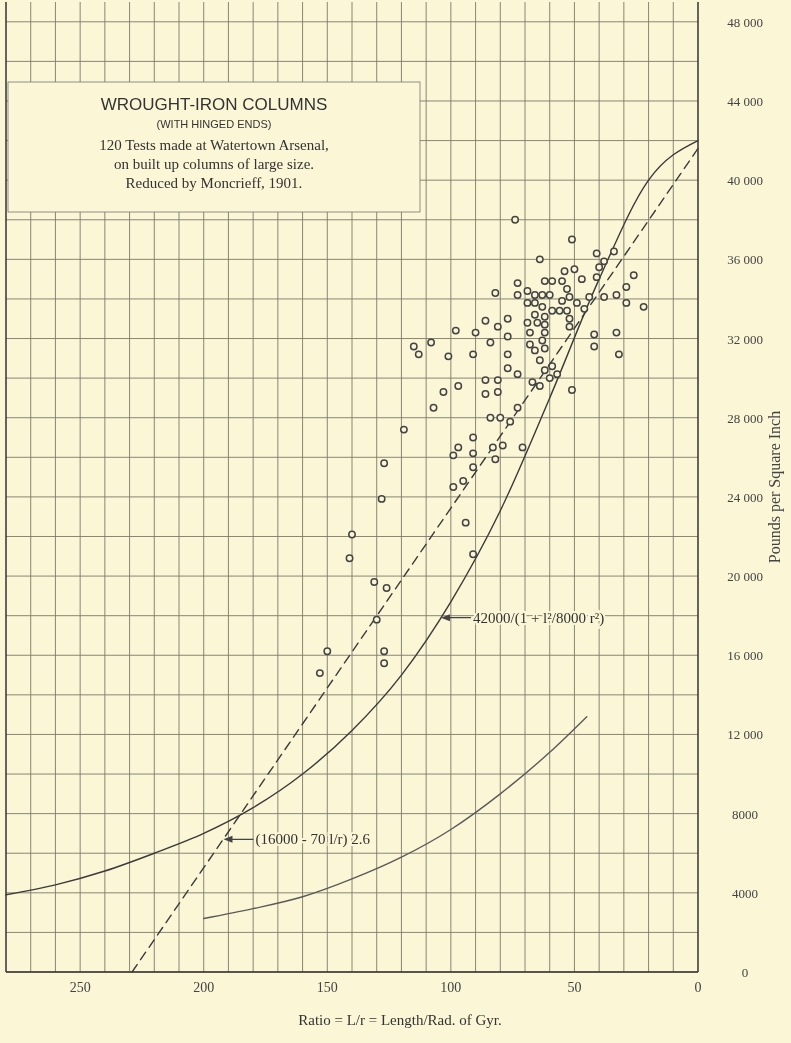  What do you see at coordinates (745, 577) in the screenshot?
I see `y-tick-label: 20 000` at bounding box center [745, 577].